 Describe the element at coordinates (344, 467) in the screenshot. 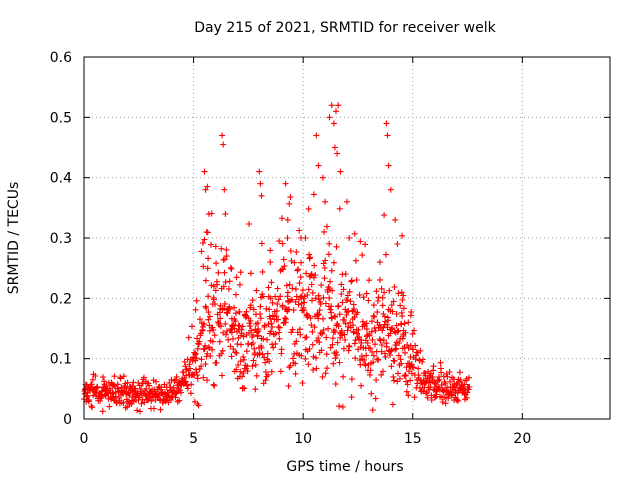

I see `x-axis-label: GPS time / hours` at that location.